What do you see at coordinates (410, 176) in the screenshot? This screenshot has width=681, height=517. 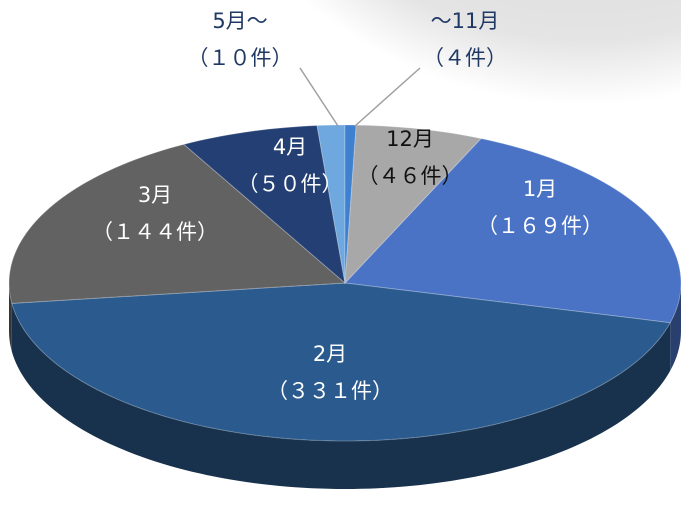 I see `value-label: （４６件）` at bounding box center [410, 176].